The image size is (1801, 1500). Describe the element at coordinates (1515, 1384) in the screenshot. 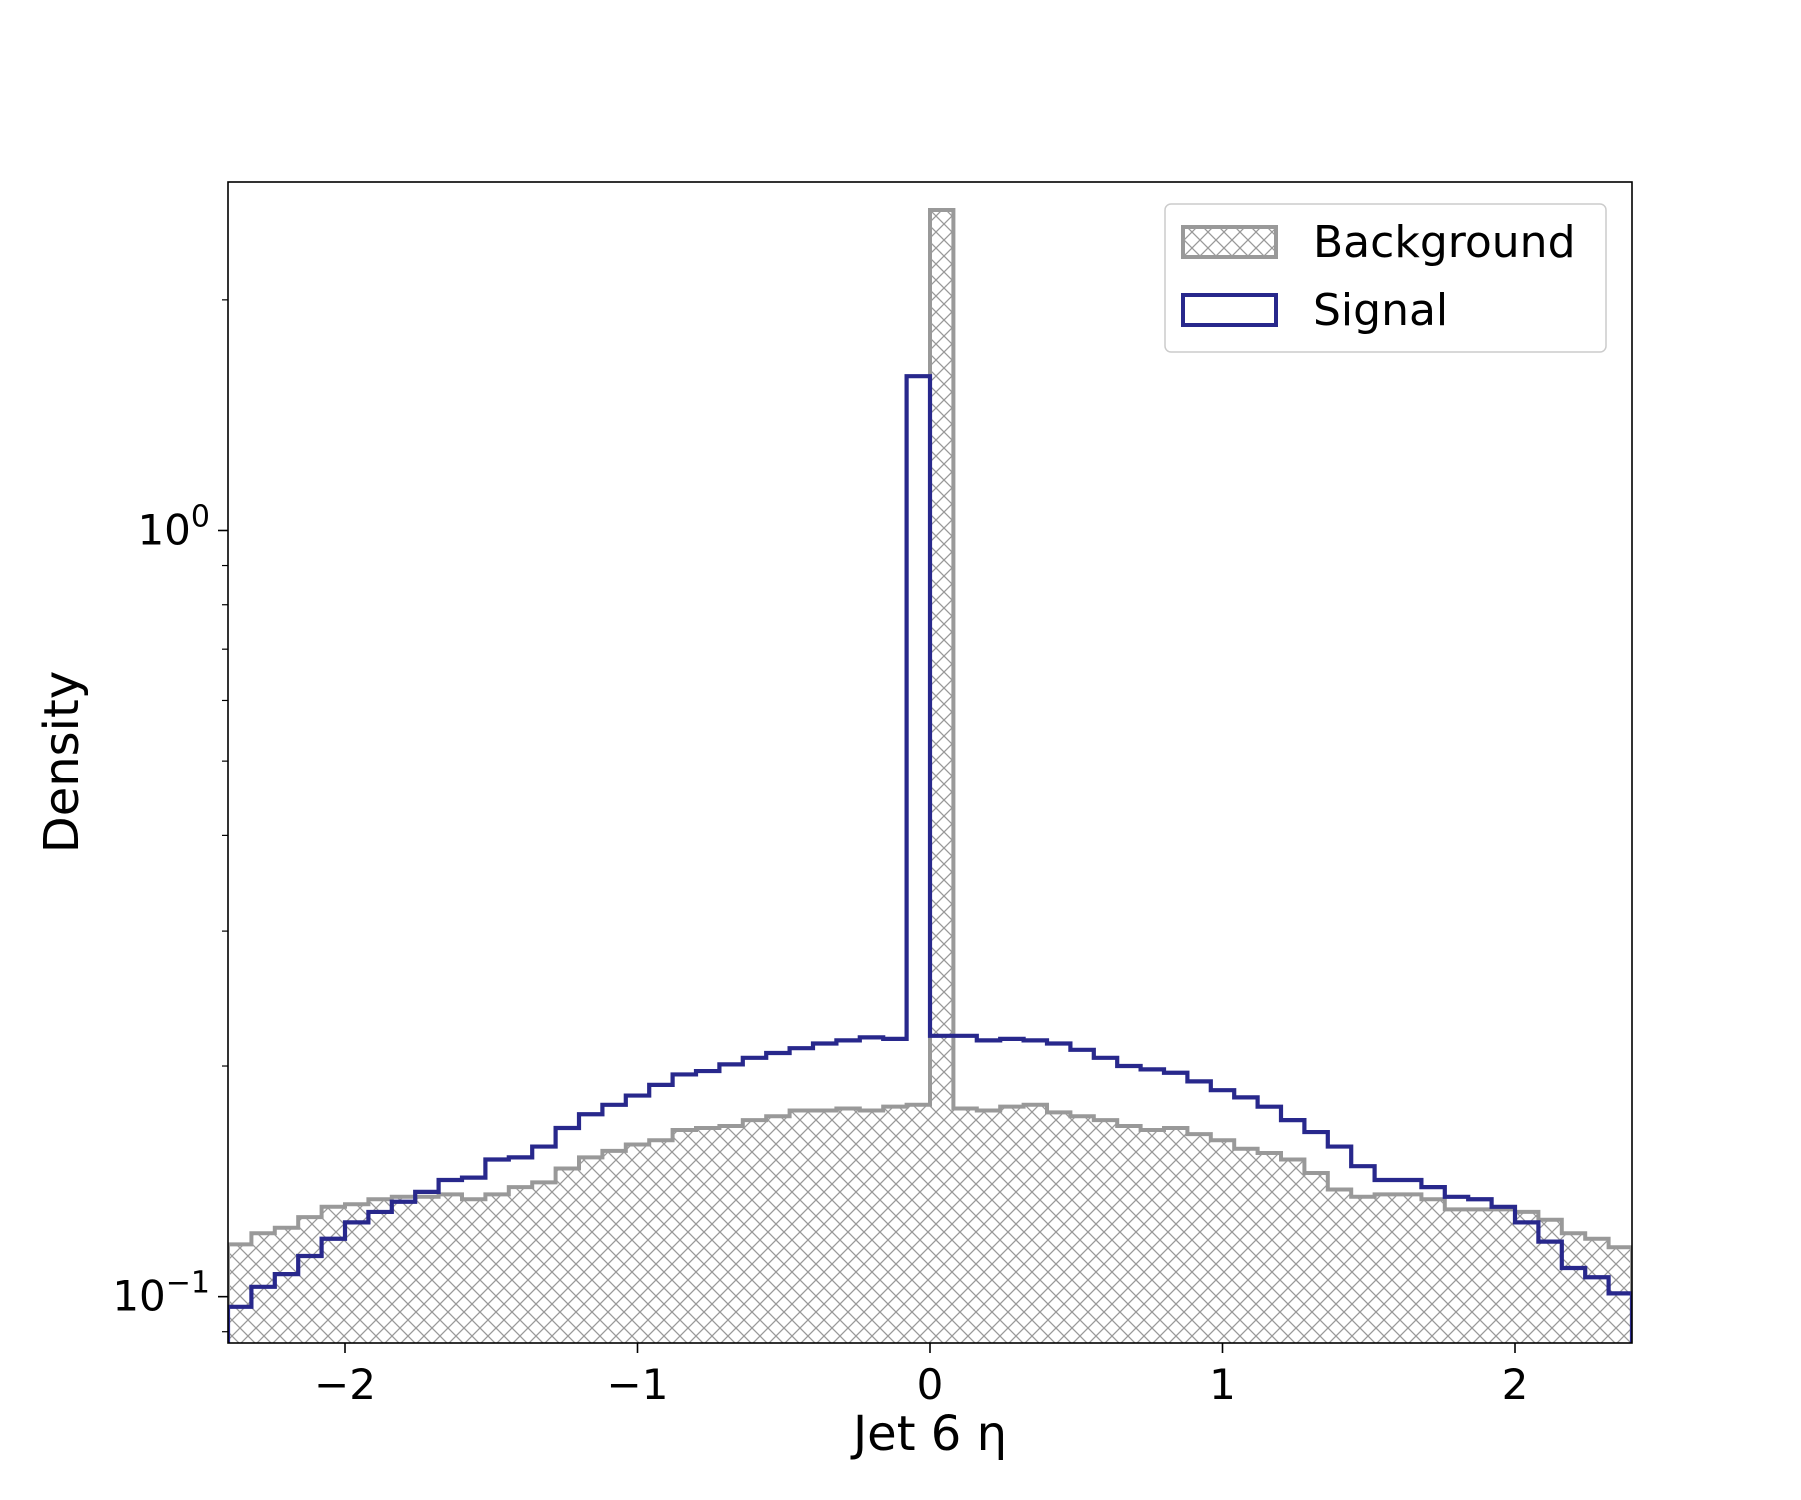

I see `x-tick-label: 2` at that location.